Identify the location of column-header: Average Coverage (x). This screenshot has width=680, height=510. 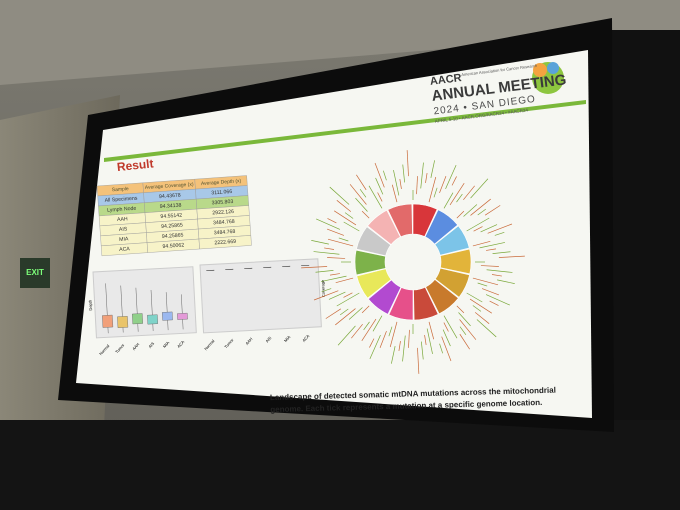
(169, 186).